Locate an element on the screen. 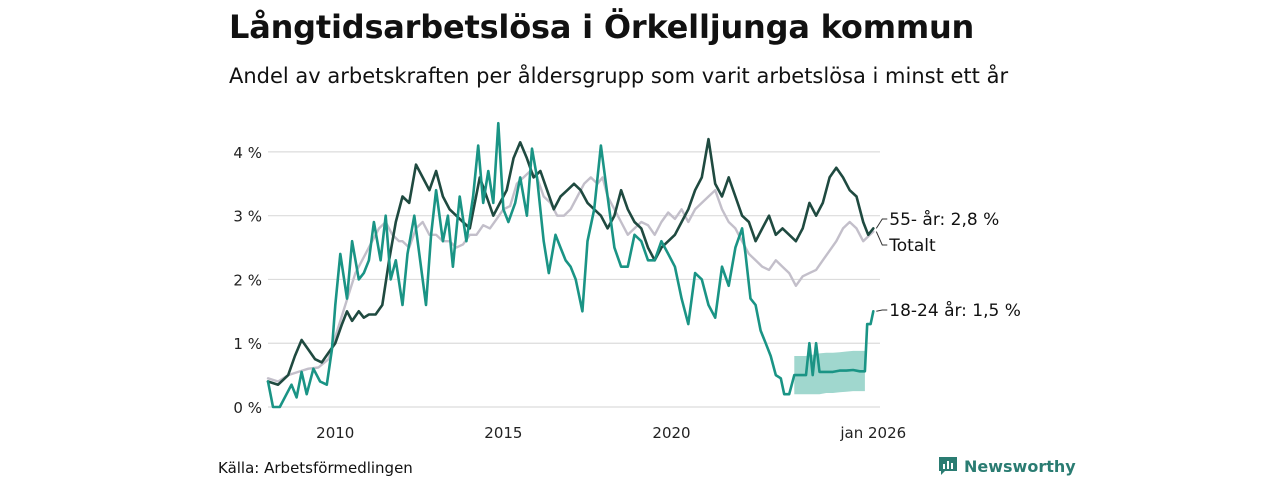 This screenshot has width=1280, height=480. x-tick-label: 2015 is located at coordinates (503, 433).